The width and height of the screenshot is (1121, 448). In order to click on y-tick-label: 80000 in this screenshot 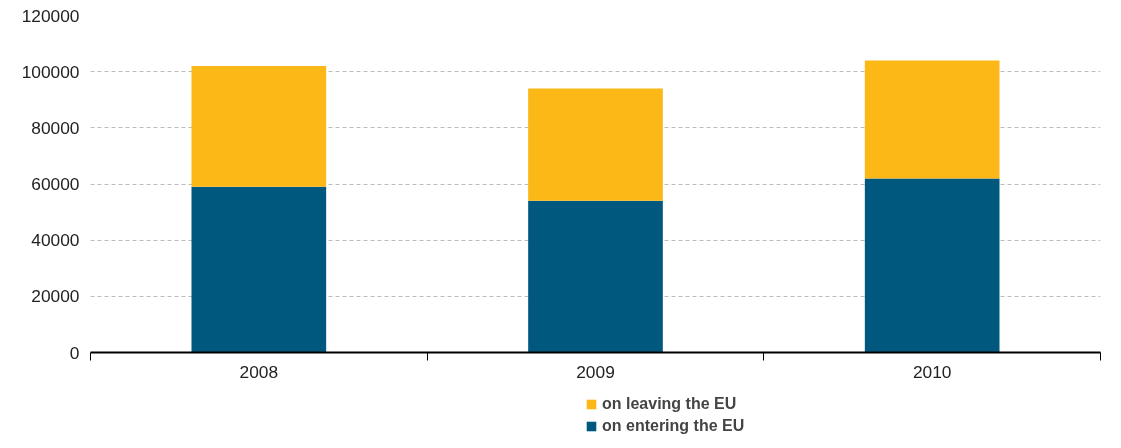, I will do `click(55, 127)`.